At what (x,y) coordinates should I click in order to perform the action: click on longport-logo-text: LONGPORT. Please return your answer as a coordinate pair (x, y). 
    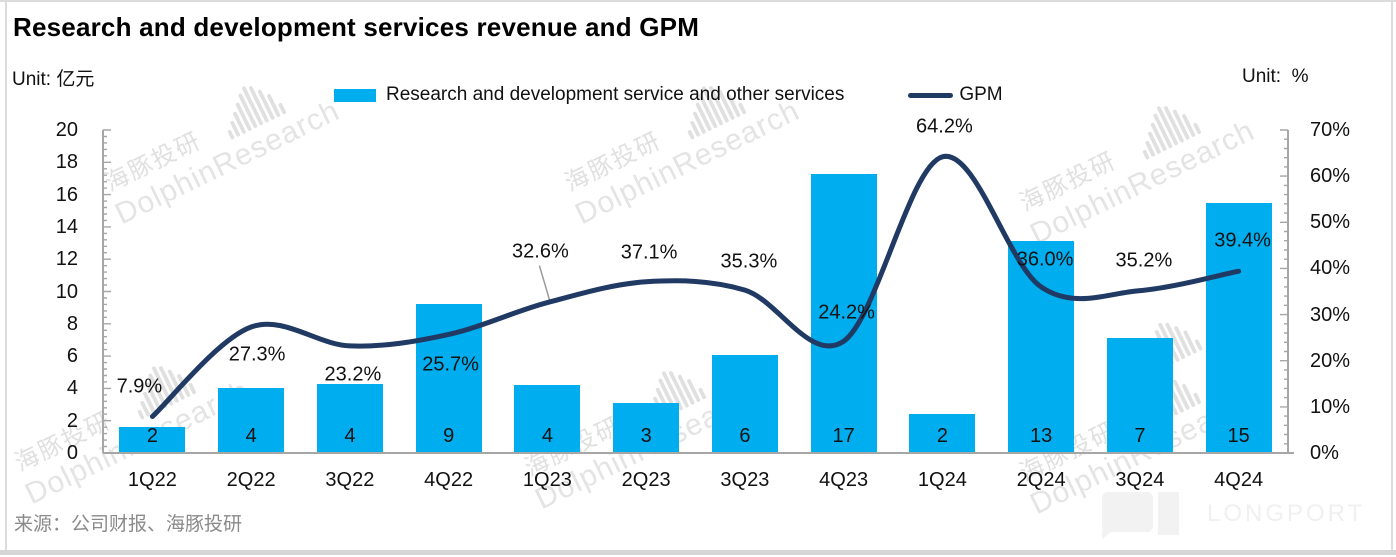
    Looking at the image, I should click on (1286, 513).